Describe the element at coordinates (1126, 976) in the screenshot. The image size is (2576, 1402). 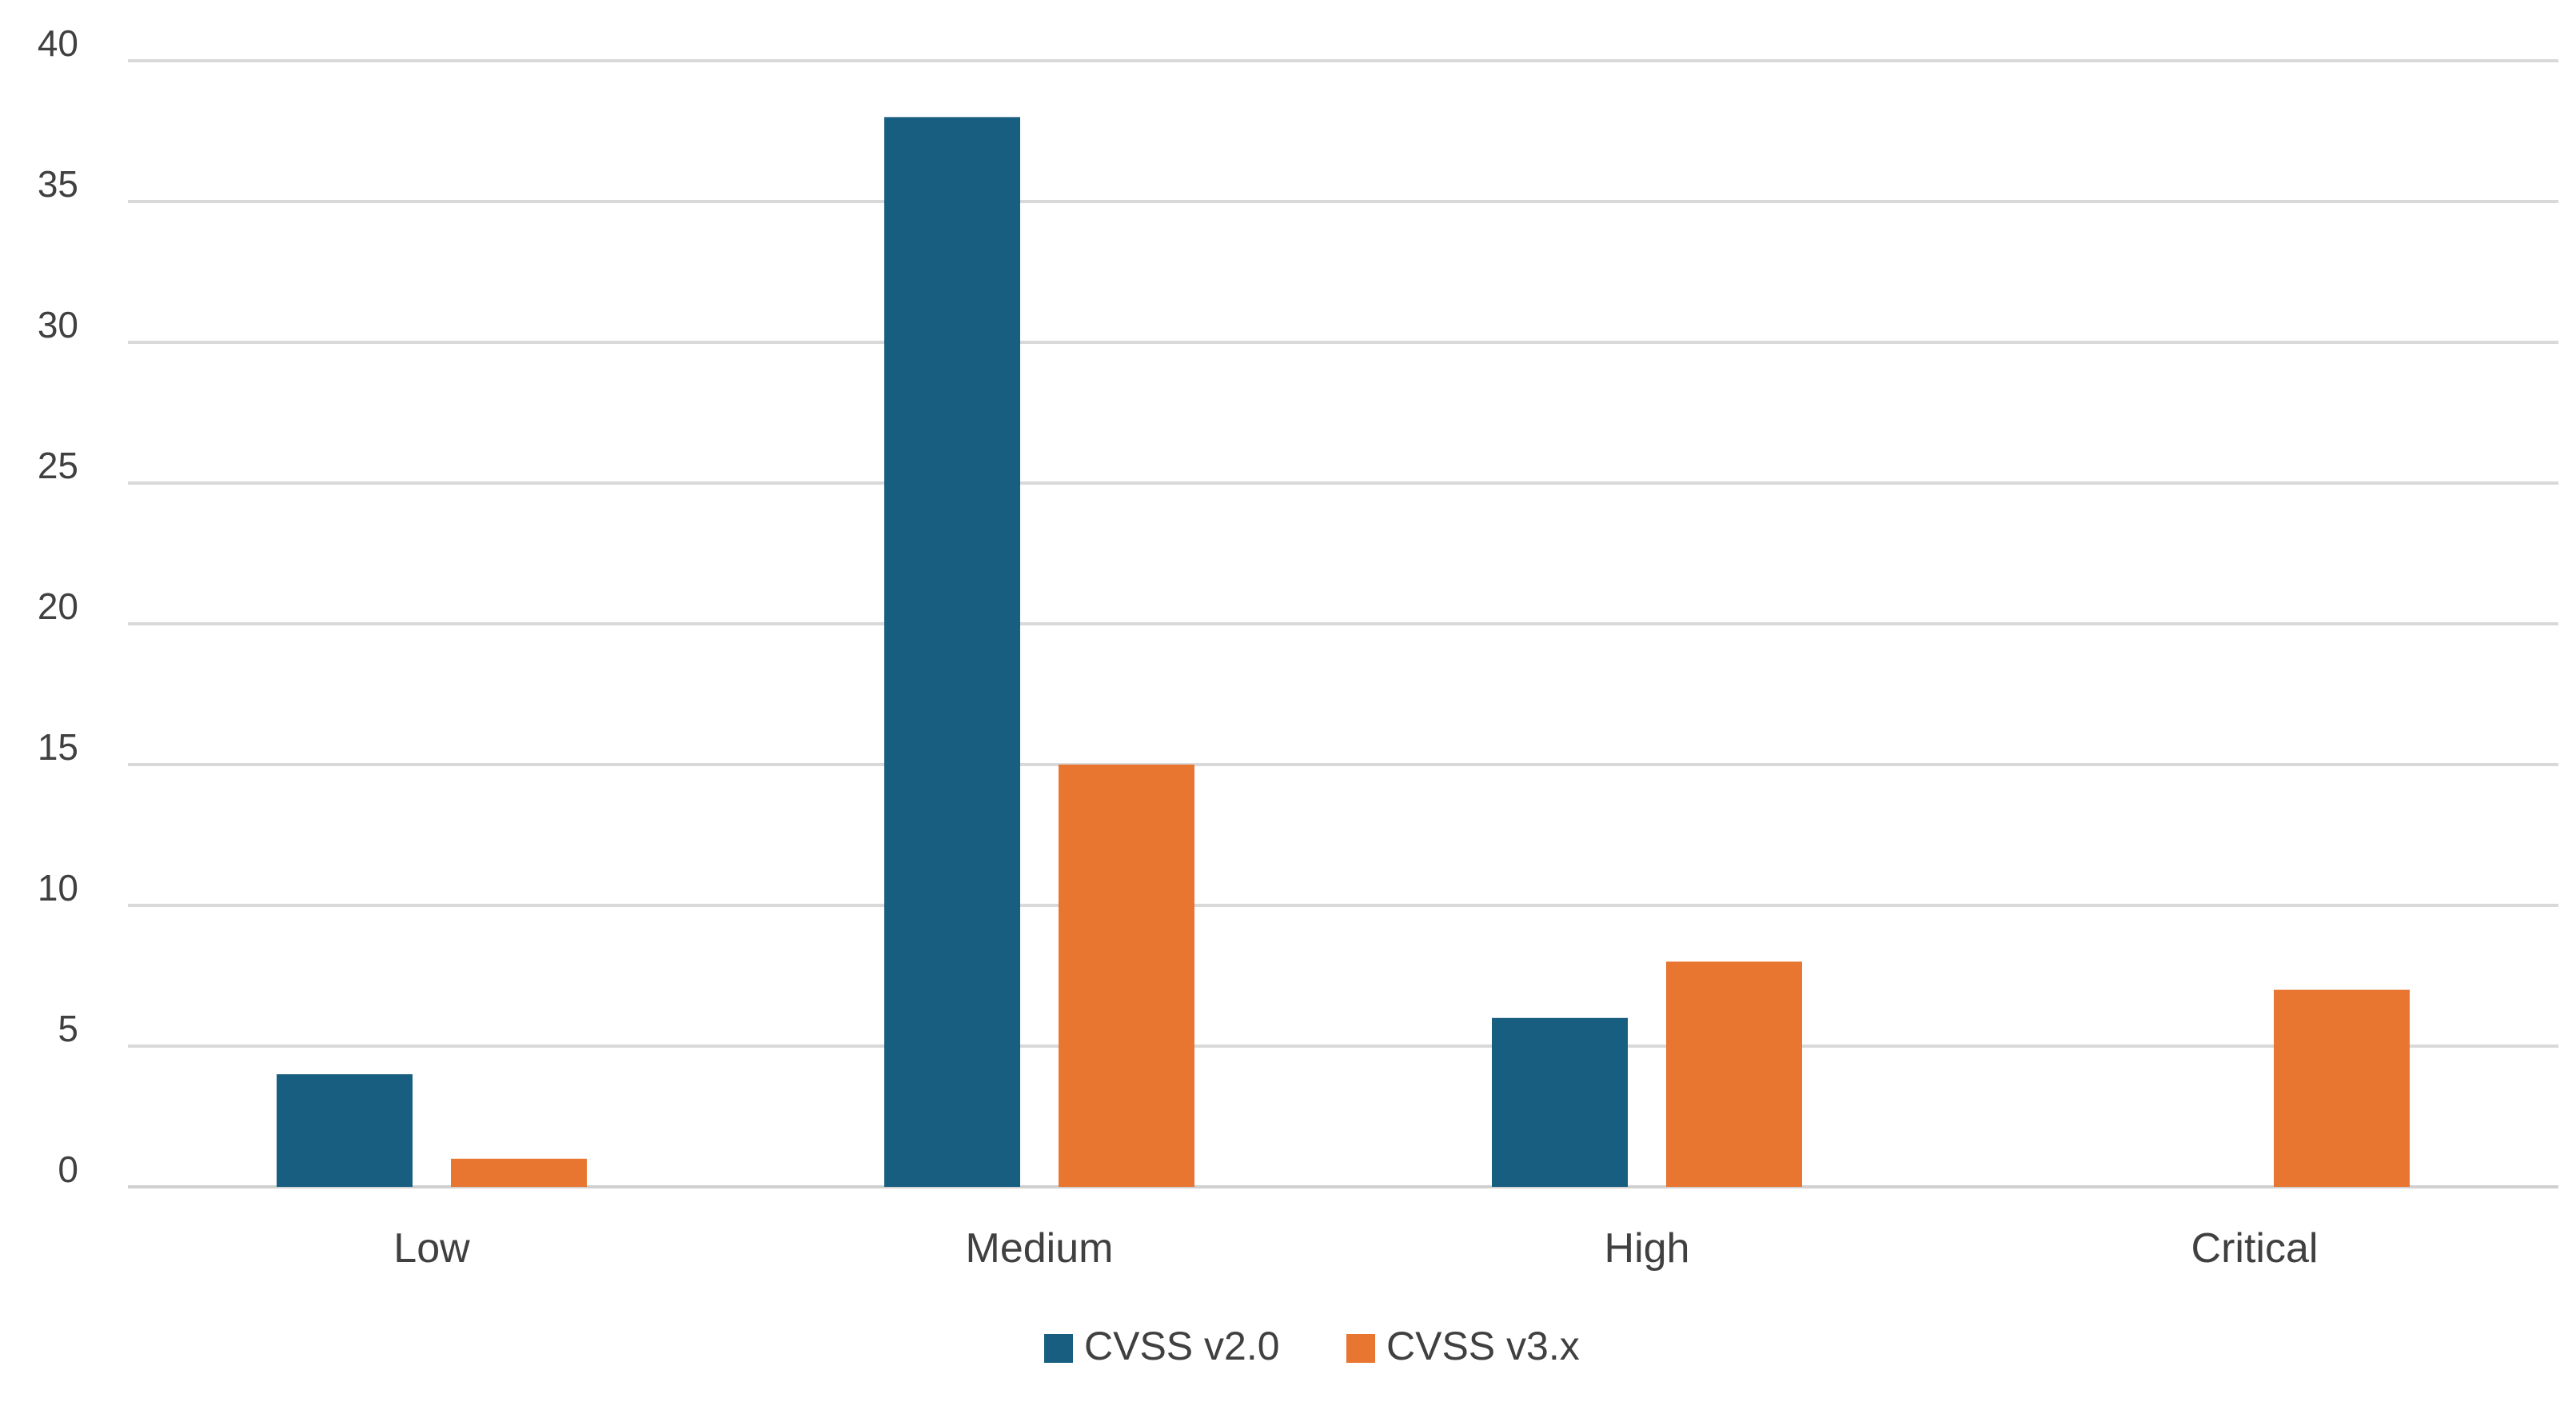
I see `bar-medium-cvss-v3-x` at that location.